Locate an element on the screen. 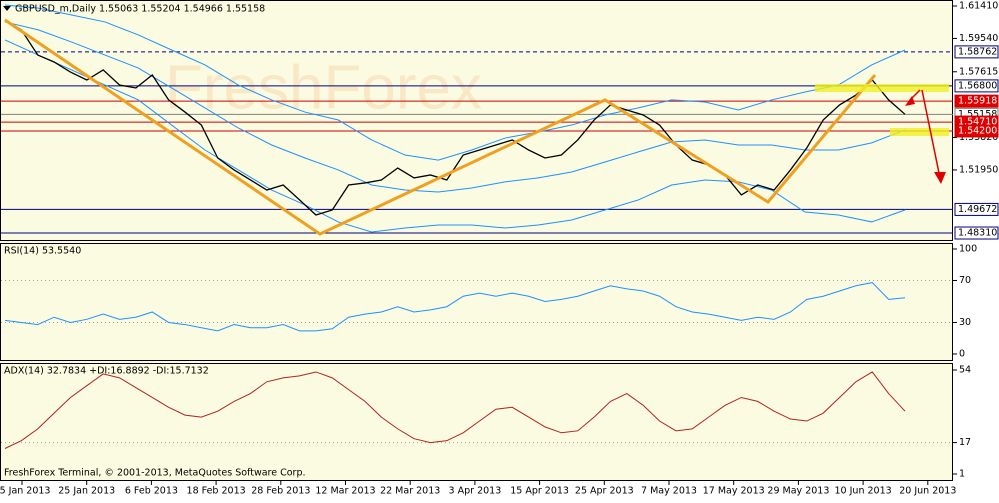  level-label: 1.55158 is located at coordinates (977, 114).